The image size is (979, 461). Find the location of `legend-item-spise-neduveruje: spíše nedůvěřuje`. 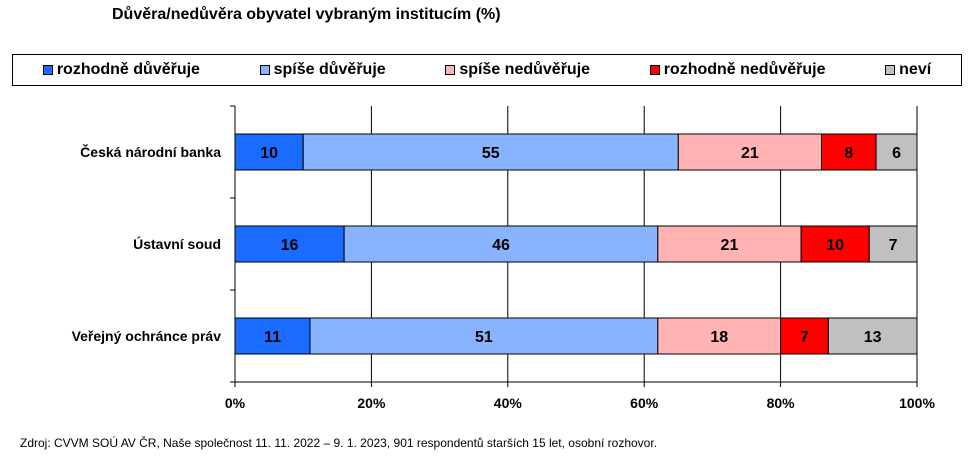

legend-item-spise-neduveruje: spíše nedůvěřuje is located at coordinates (517, 70).